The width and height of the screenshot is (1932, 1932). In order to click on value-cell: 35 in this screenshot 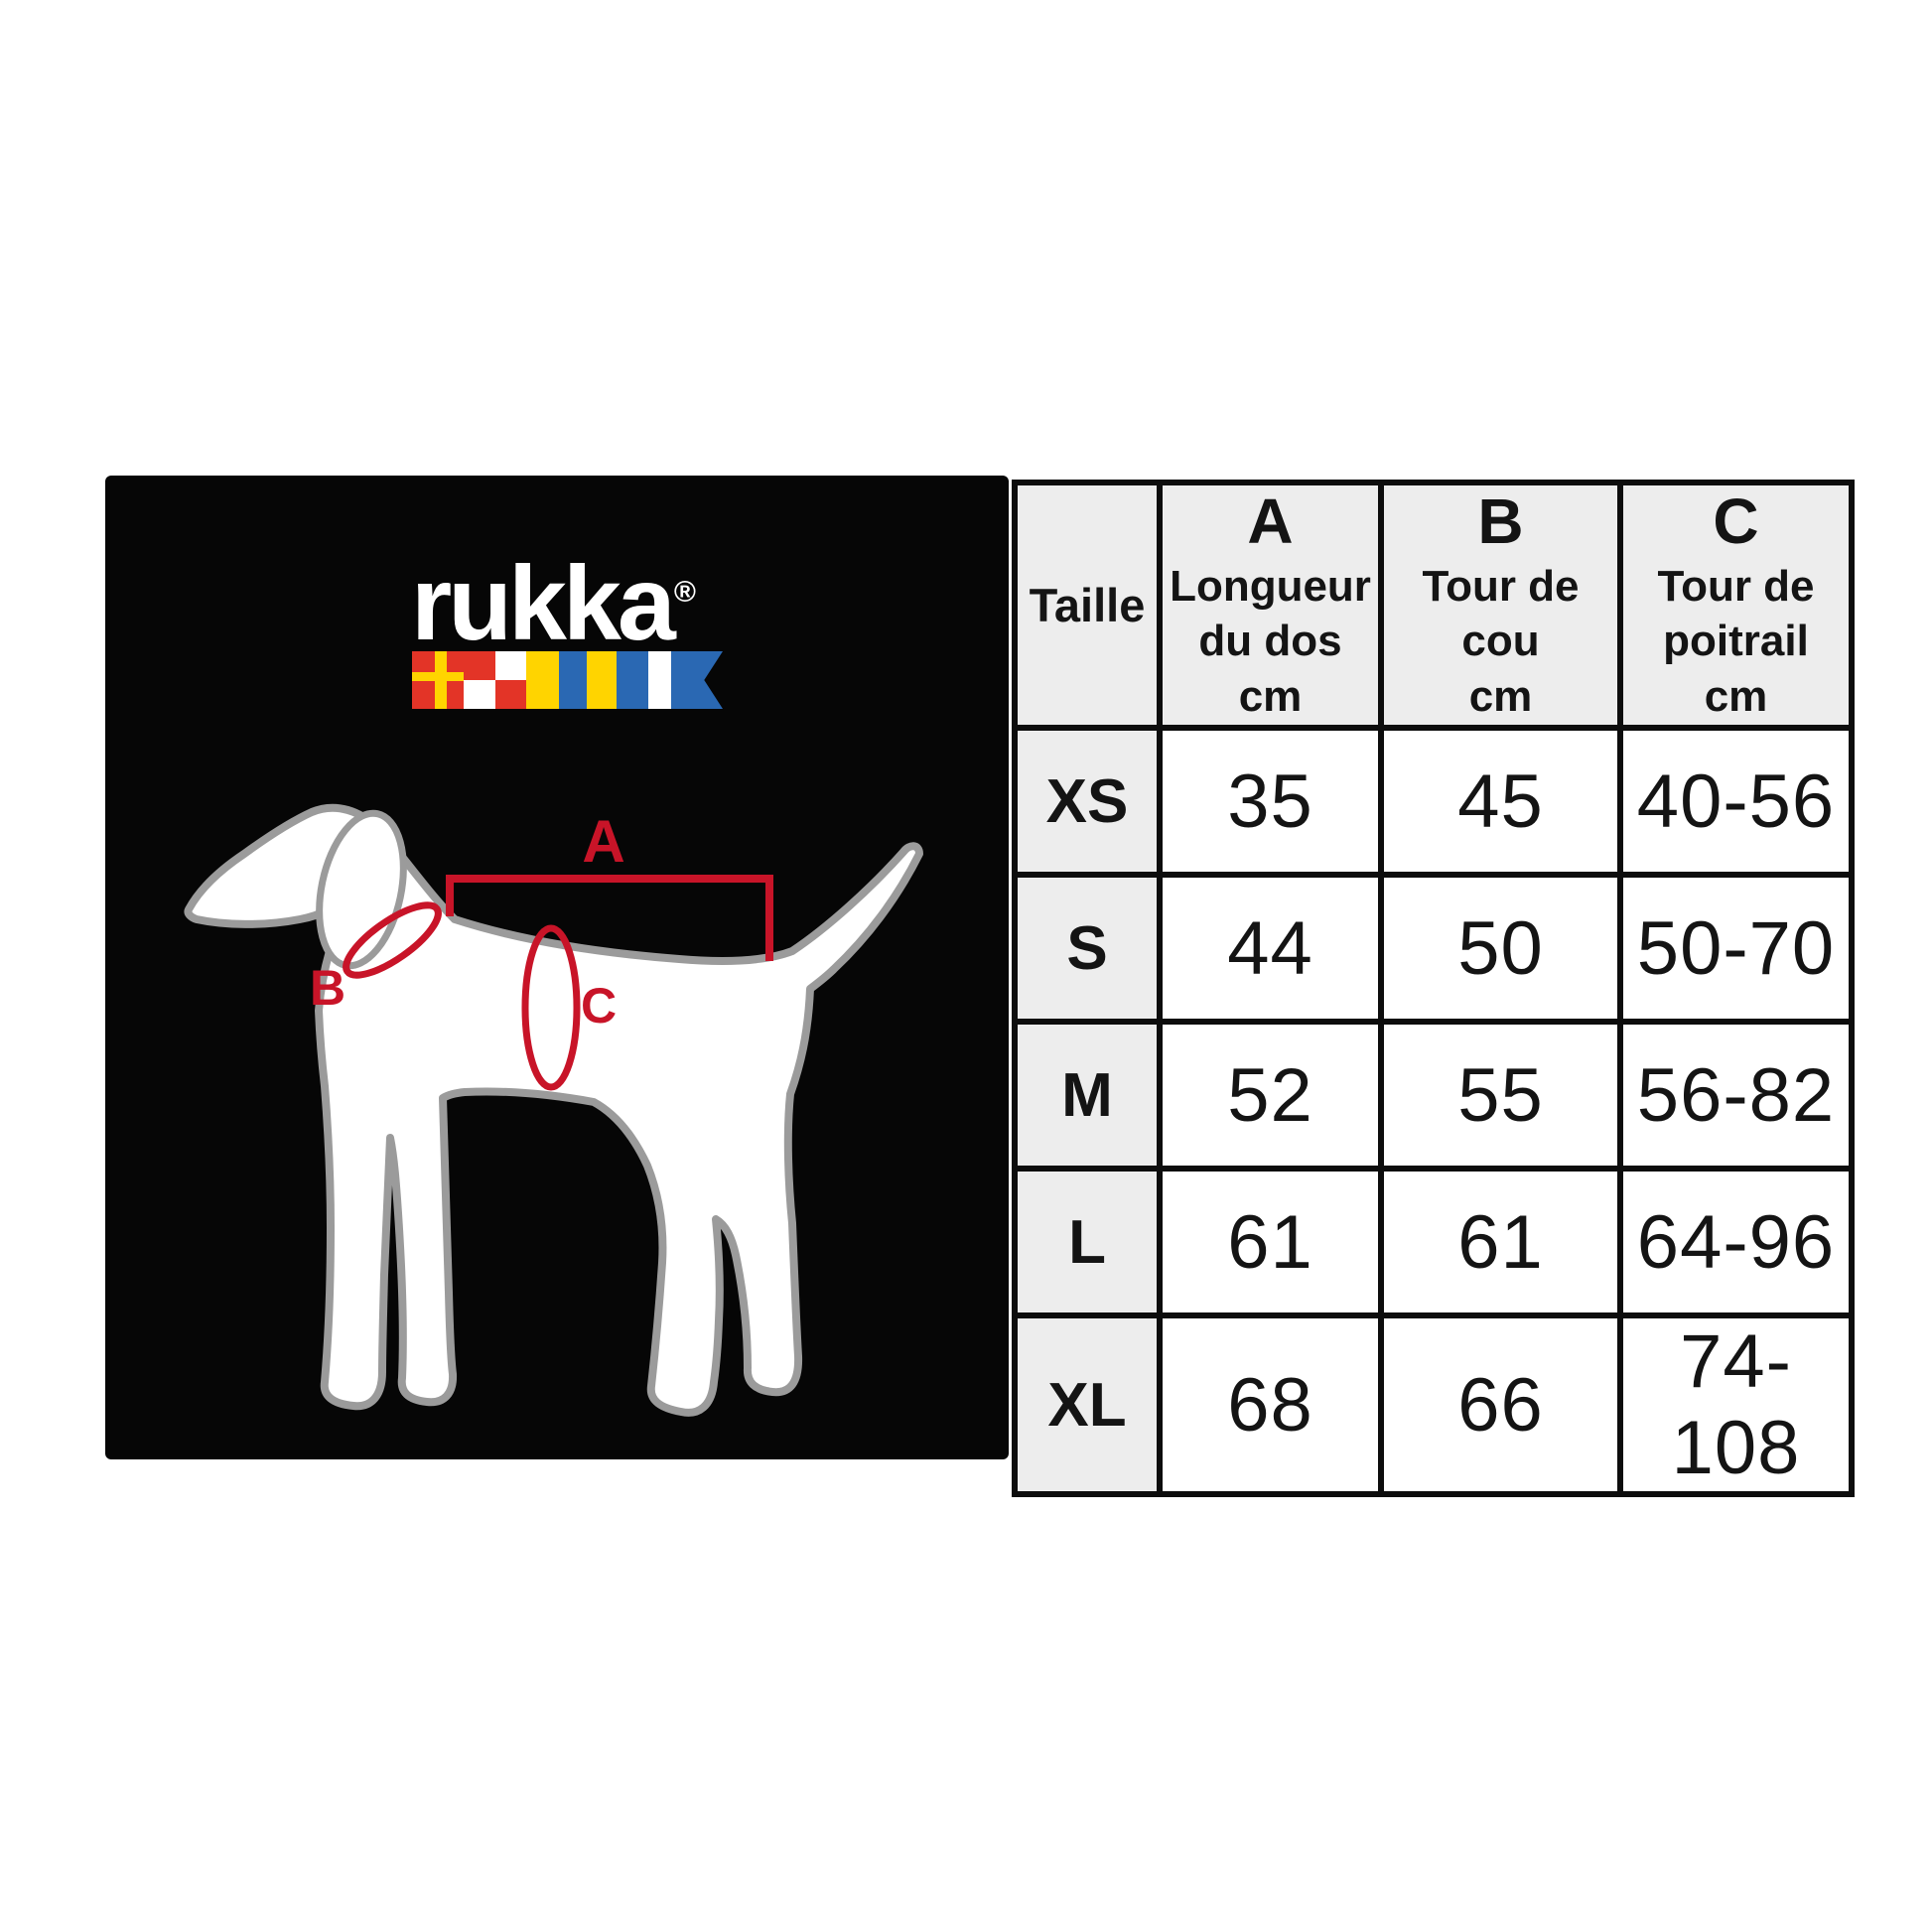, I will do `click(1271, 802)`.